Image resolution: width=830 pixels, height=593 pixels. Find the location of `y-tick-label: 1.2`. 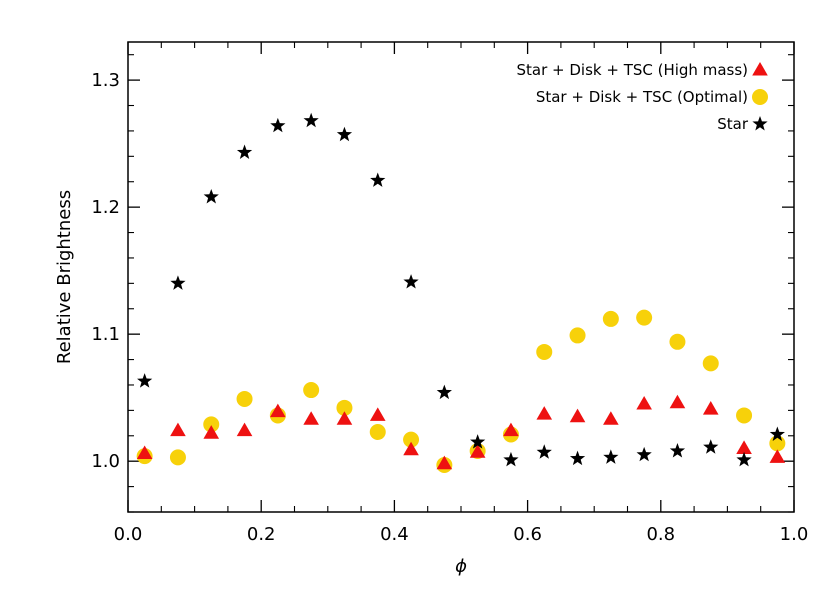

y-tick-label: 1.2 is located at coordinates (105, 207).